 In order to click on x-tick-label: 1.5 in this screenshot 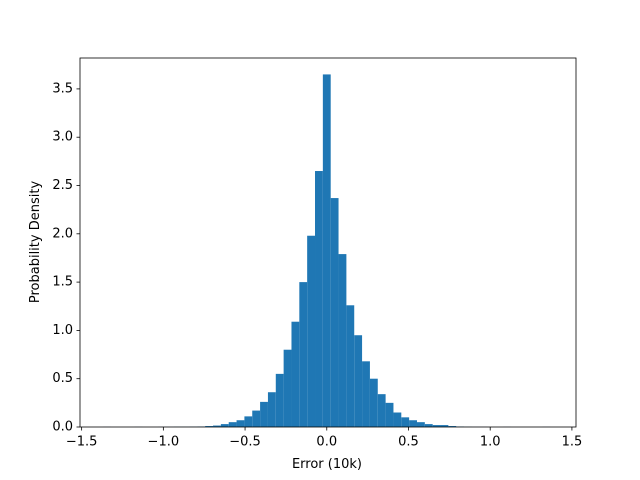, I will do `click(572, 442)`.